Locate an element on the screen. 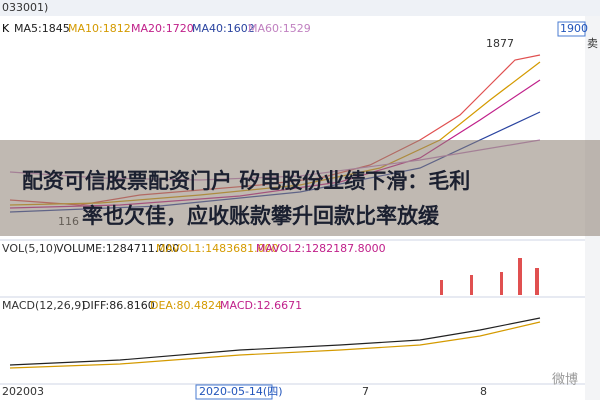 The height and width of the screenshot is (400, 600). ma10: MA10:1812 is located at coordinates (99, 28).